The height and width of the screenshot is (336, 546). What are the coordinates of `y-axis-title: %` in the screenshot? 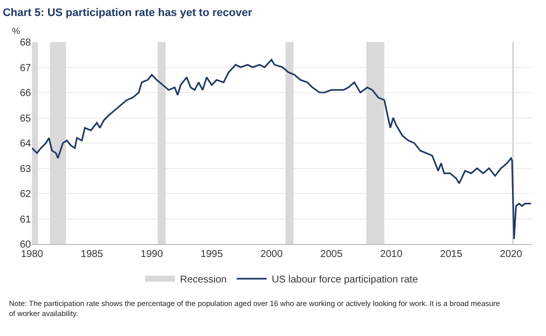 It's located at (16, 31).